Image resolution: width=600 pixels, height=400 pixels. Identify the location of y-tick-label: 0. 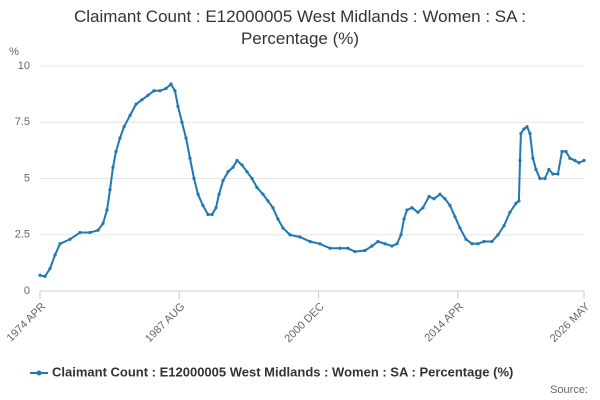
(27, 291).